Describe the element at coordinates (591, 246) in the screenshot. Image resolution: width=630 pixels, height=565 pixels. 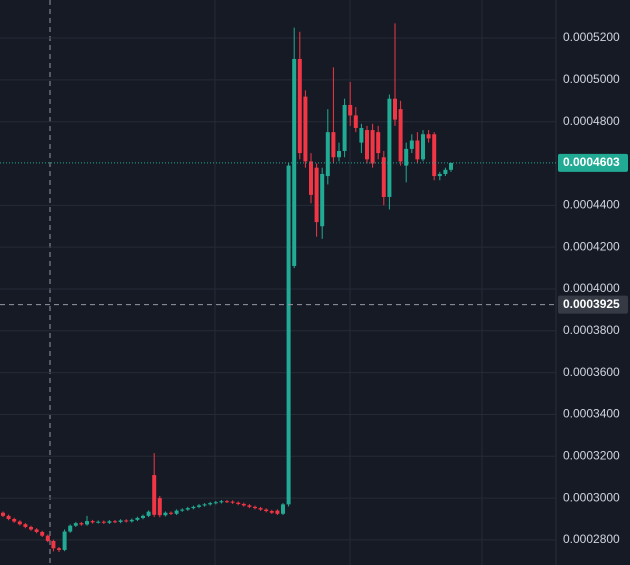
I see `y-tick-label: 0.0004200` at that location.